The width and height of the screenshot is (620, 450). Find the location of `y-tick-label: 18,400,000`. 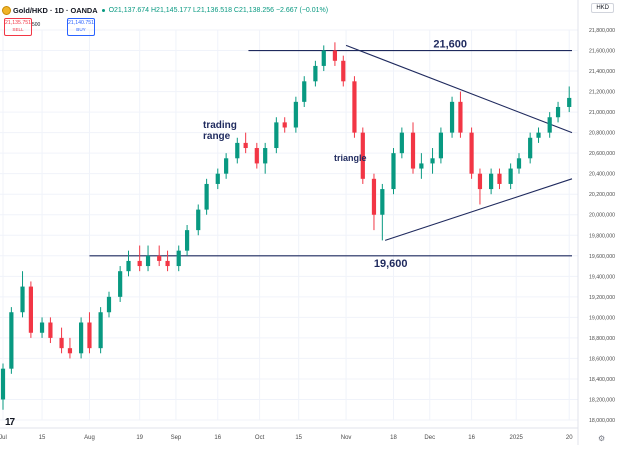

y-tick-label: 18,400,000 is located at coordinates (602, 380).